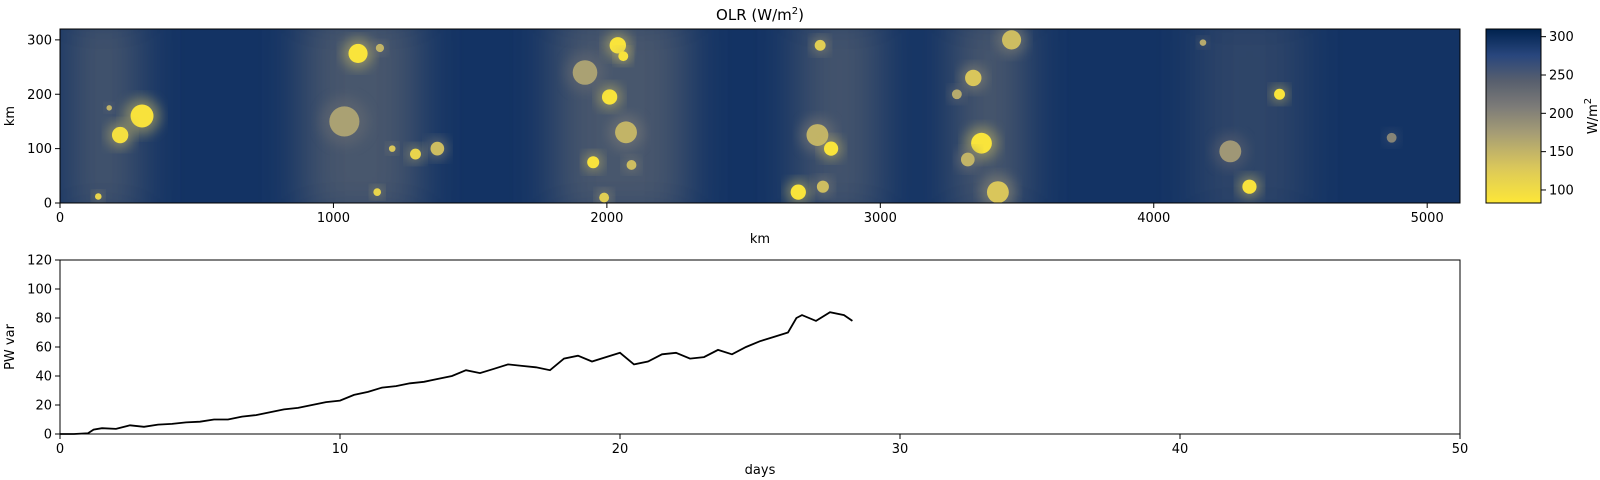  Describe the element at coordinates (760, 239) in the screenshot. I see `heatmap-x-label: km` at that location.